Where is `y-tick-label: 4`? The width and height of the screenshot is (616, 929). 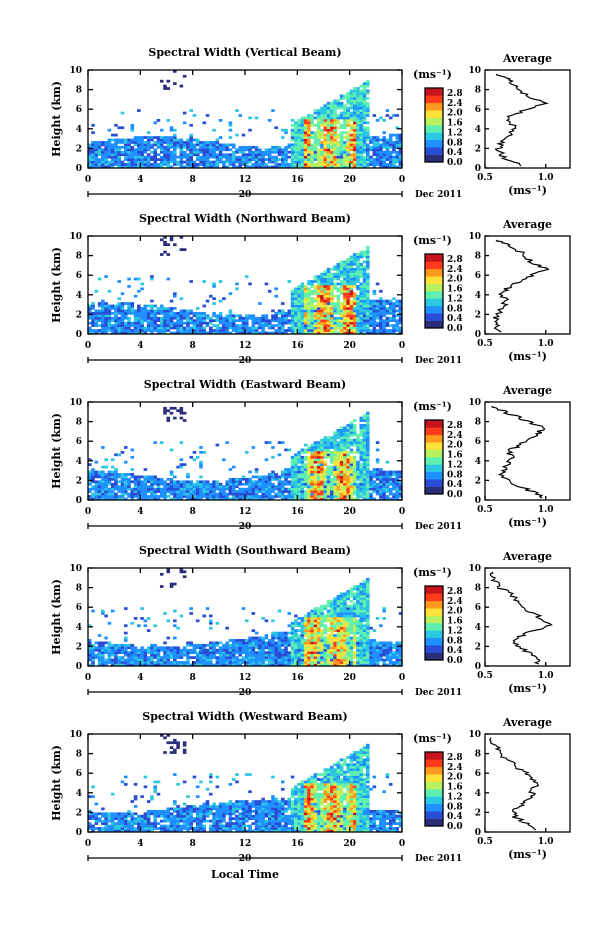
y-tick-label: 4 is located at coordinates (79, 296).